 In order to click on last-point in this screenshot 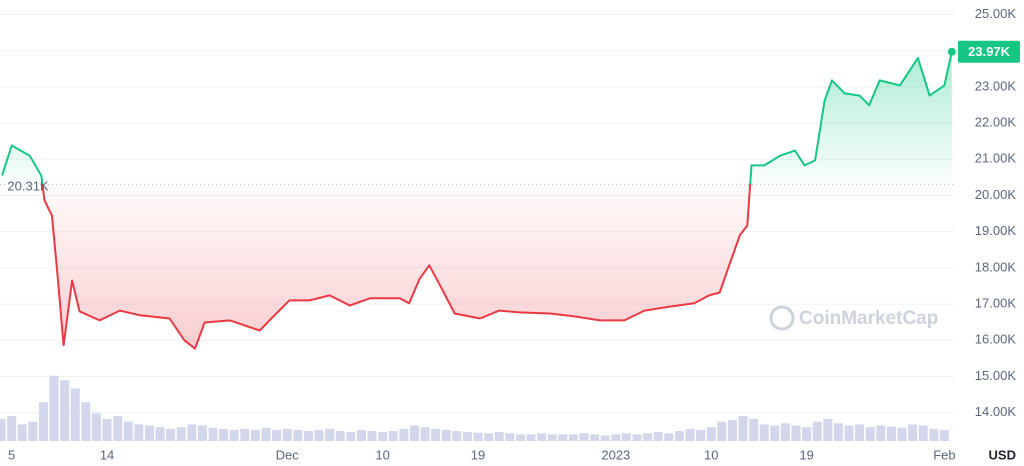, I will do `click(951, 51)`.